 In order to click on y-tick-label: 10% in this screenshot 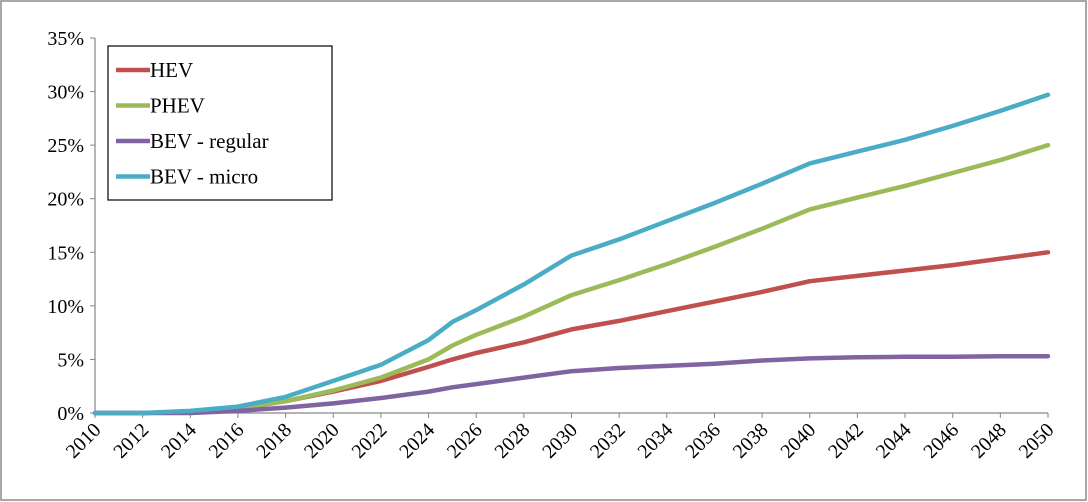, I will do `click(65, 307)`.